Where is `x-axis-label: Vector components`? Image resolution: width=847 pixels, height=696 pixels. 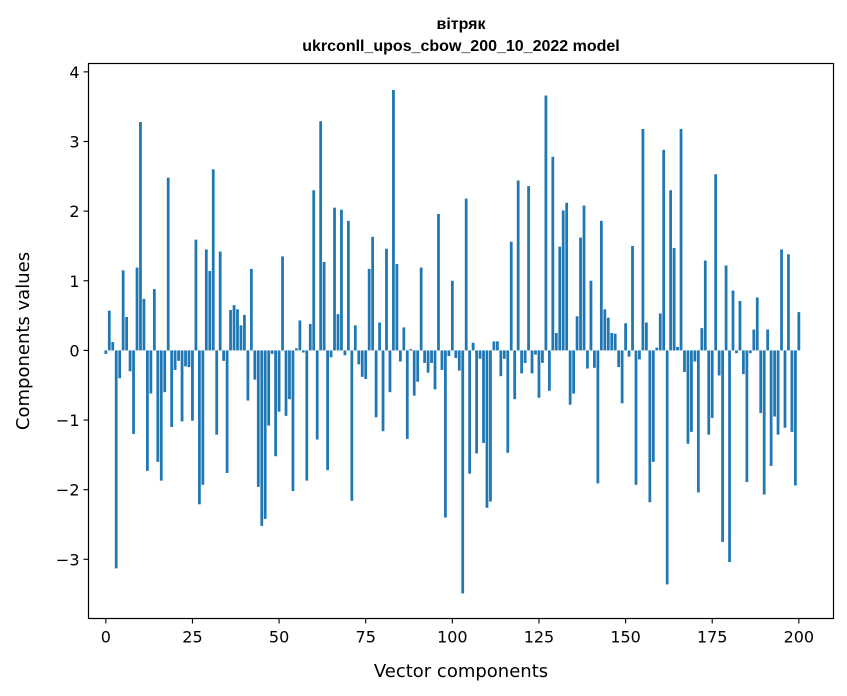
x-axis-label: Vector components is located at coordinates (461, 671).